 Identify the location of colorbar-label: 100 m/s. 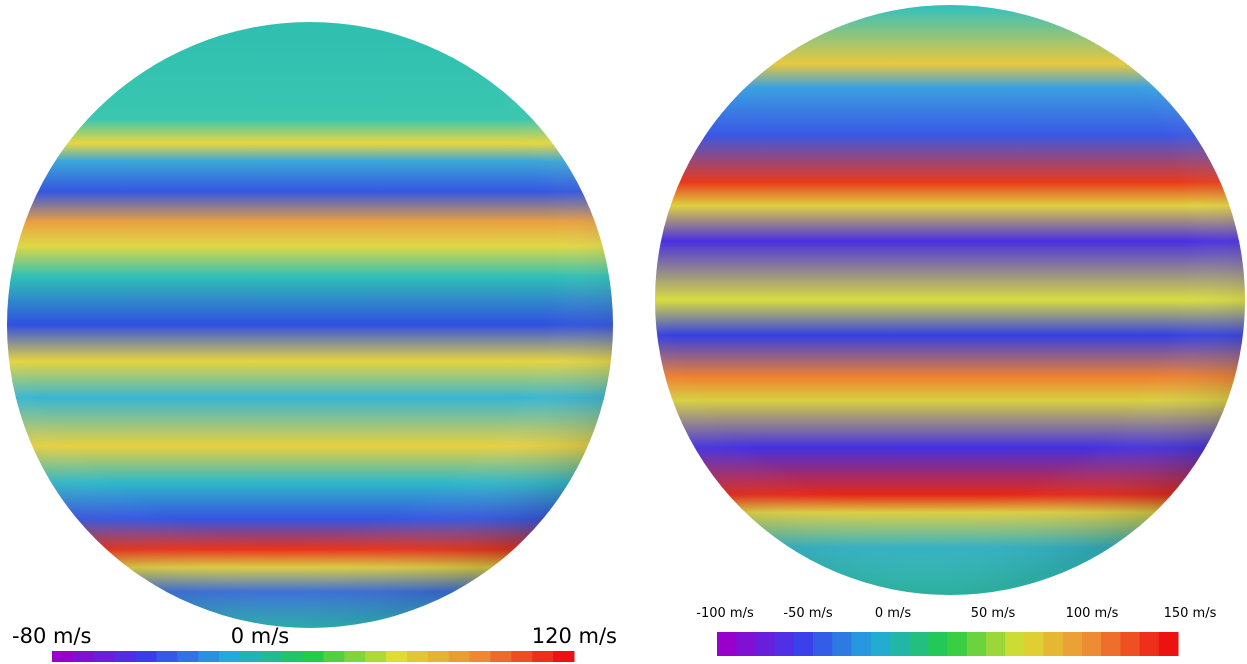
(1092, 613).